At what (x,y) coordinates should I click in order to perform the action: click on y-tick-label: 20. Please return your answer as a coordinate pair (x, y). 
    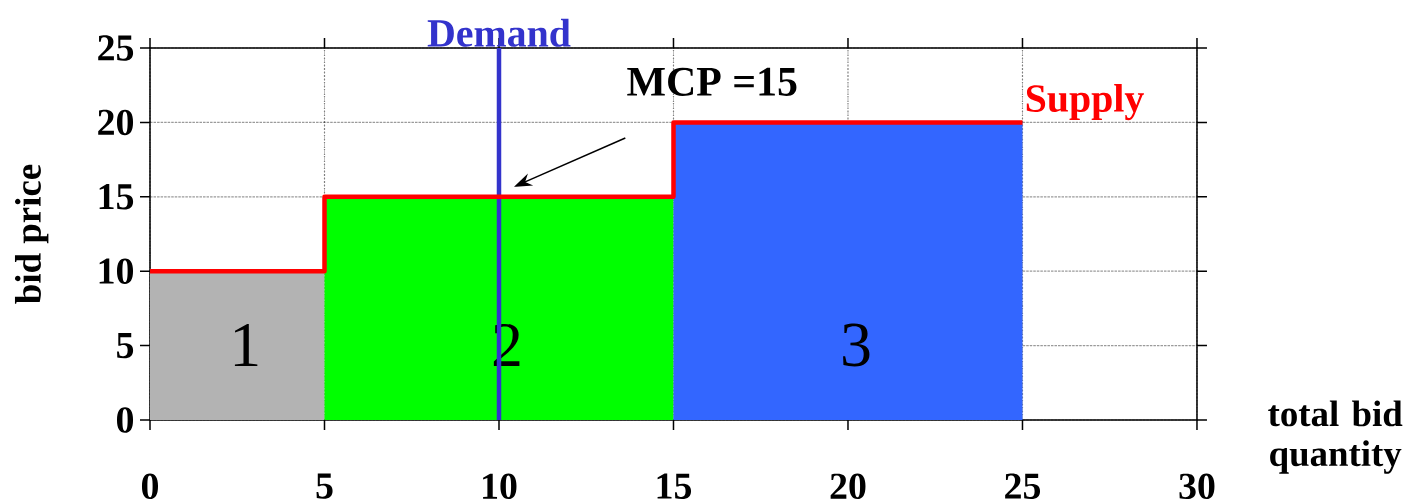
    Looking at the image, I should click on (116, 122).